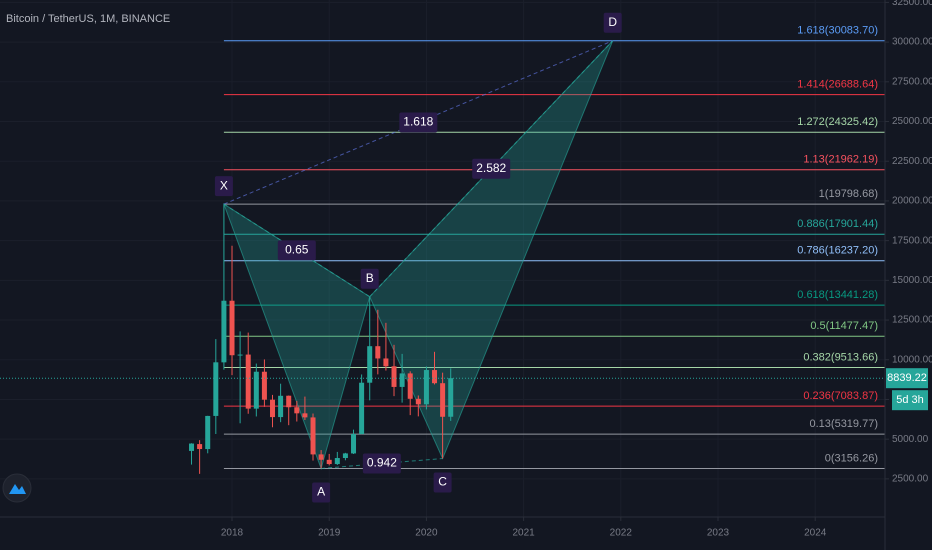  What do you see at coordinates (837, 224) in the screenshot?
I see `fib-label: 0.886(17901.44)` at bounding box center [837, 224].